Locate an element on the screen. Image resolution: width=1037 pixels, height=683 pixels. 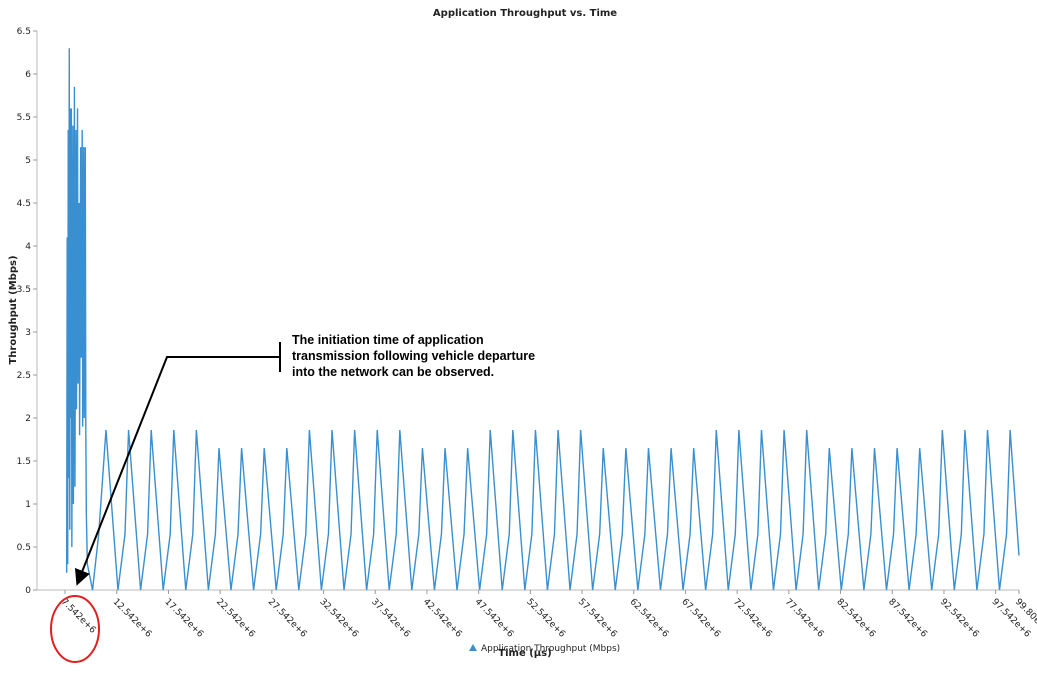
annotation-arrow is located at coordinates (177, 471).